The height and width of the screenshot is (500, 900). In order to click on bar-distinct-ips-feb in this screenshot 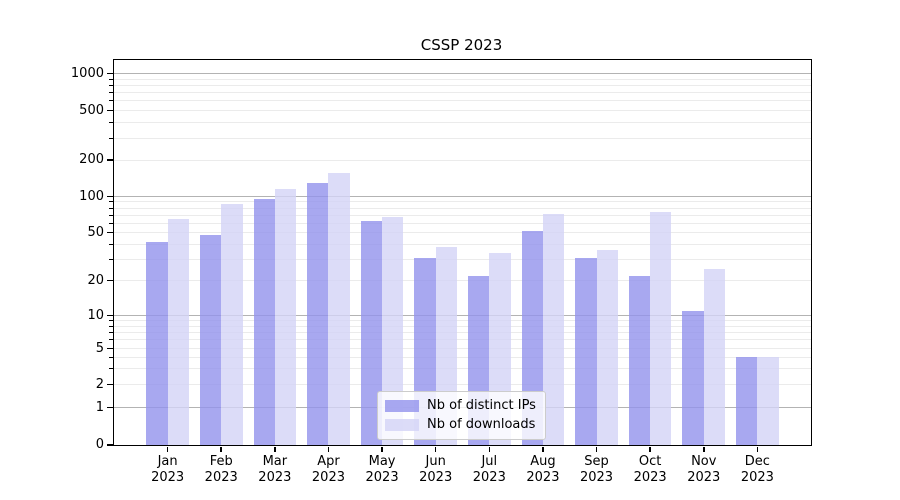, I will do `click(210, 339)`.